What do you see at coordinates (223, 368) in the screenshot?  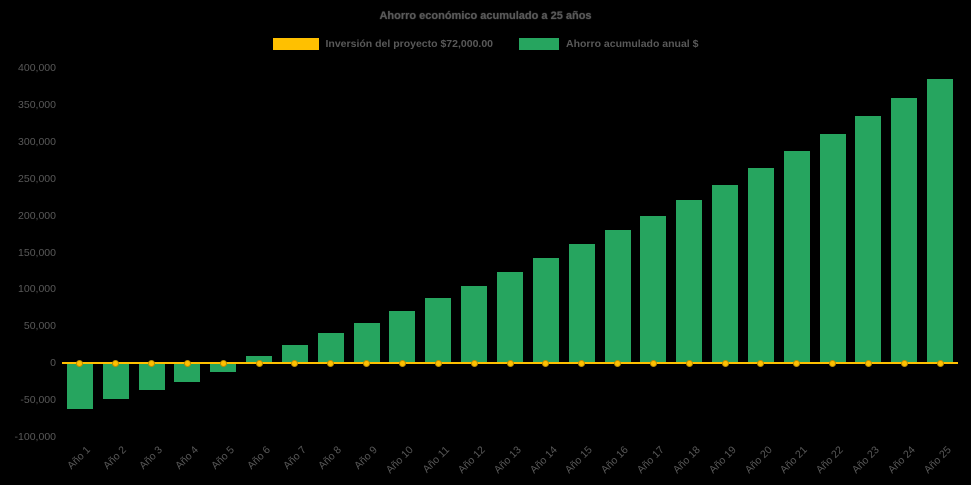 I see `bar-año-5` at bounding box center [223, 368].